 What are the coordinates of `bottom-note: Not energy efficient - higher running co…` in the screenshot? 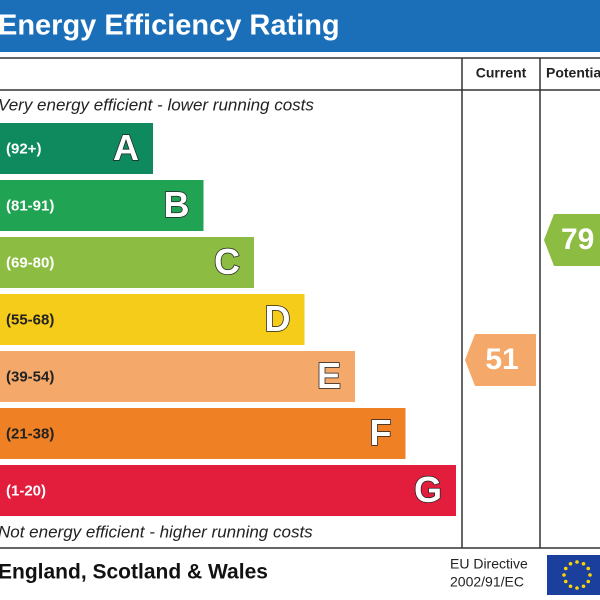 It's located at (156, 531).